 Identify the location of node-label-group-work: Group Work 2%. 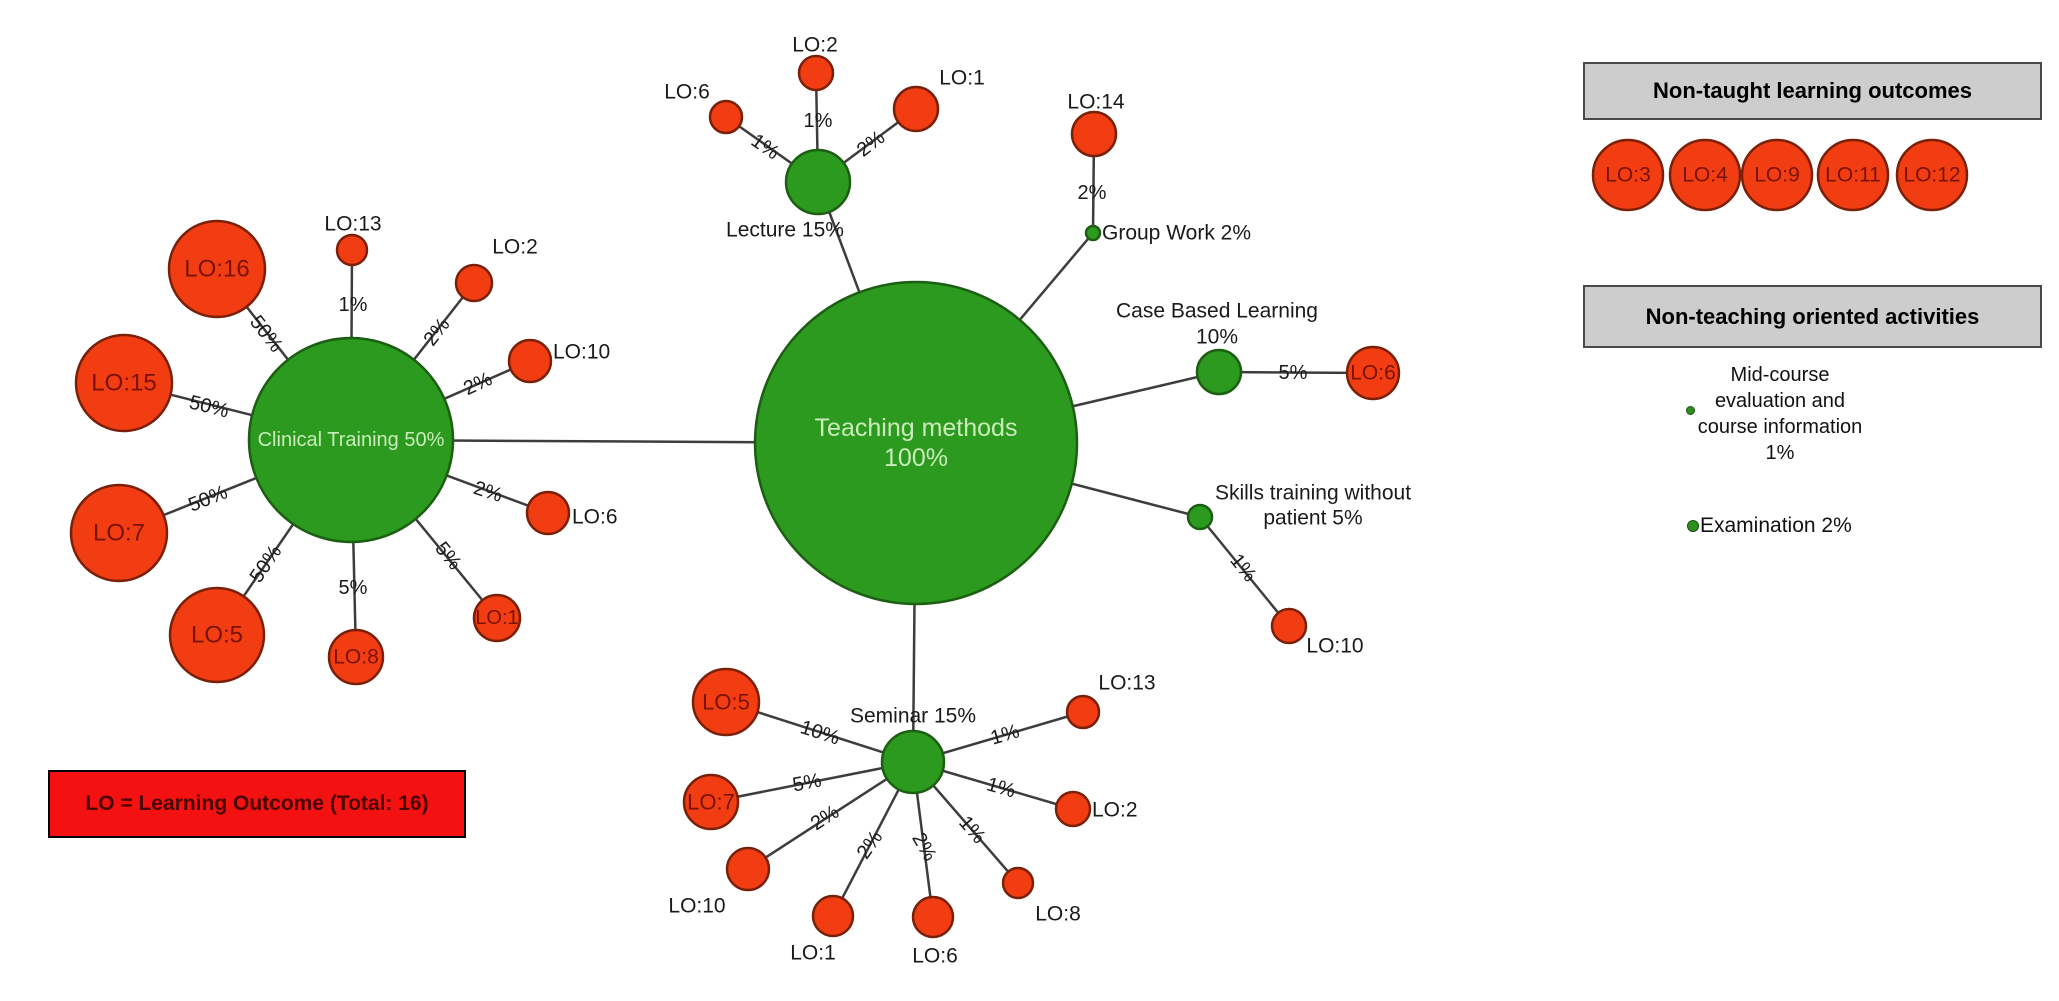
(1176, 233).